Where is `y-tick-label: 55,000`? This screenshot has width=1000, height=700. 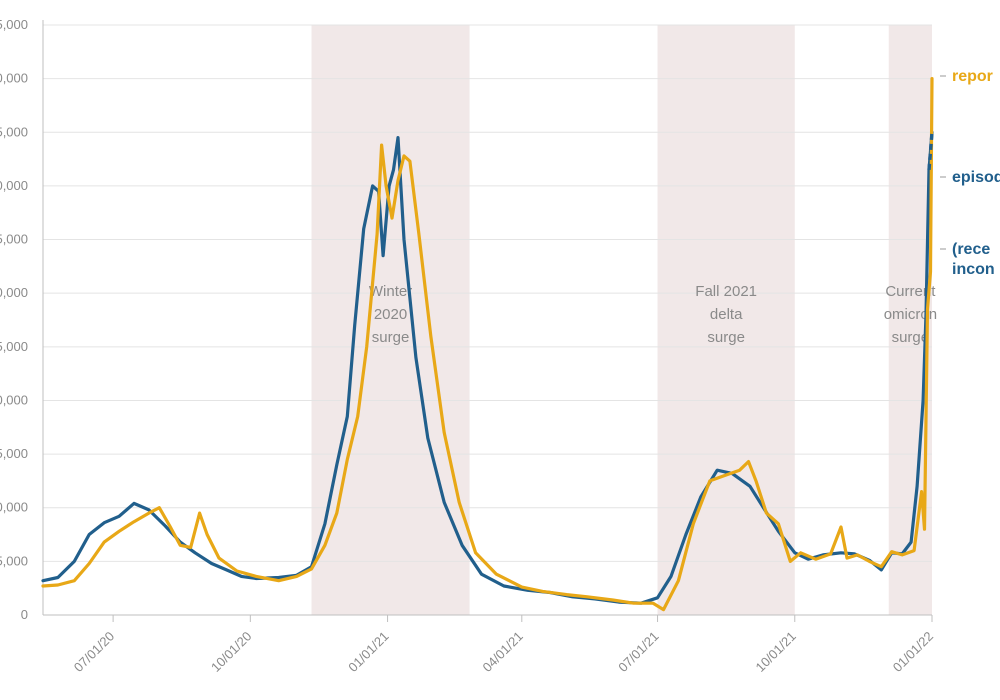
y-tick-label: 55,000 is located at coordinates (14, 24).